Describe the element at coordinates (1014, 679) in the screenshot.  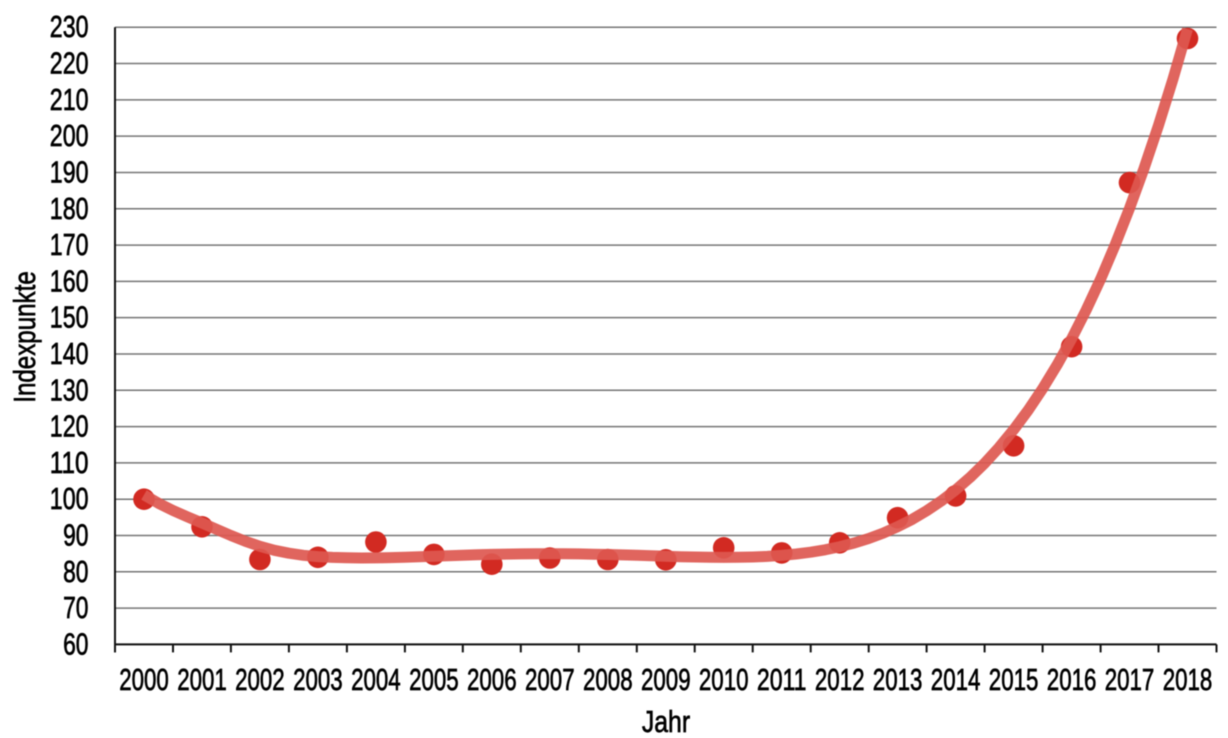
I see `svg-text: 2015` at that location.